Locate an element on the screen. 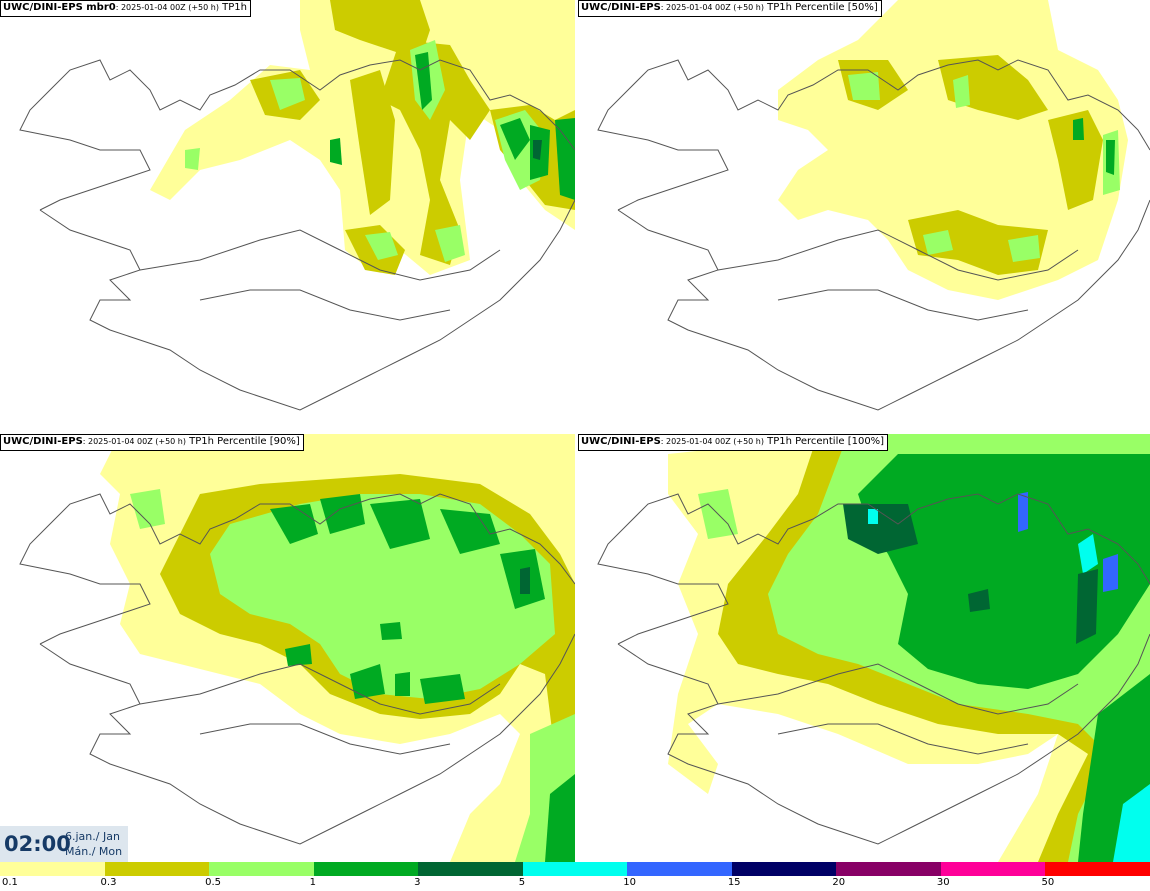 The width and height of the screenshot is (1150, 891). valid-time-date: 6.jan./ Jan is located at coordinates (92, 836).